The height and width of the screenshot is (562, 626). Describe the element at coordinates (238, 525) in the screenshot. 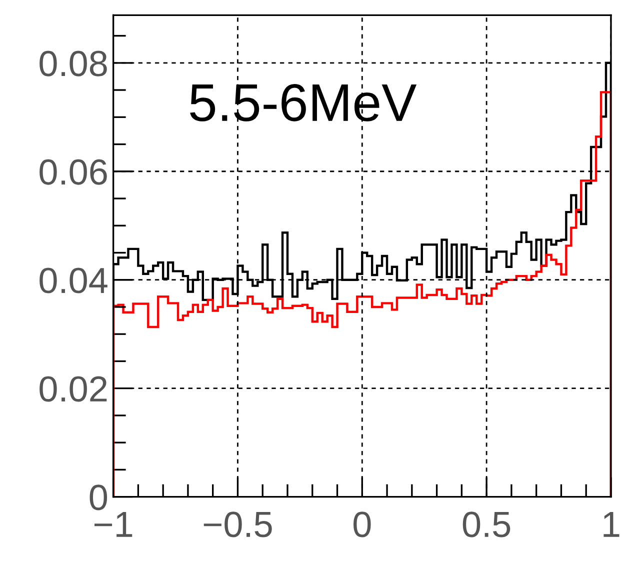

I see `x-tick-label: −0.5` at that location.